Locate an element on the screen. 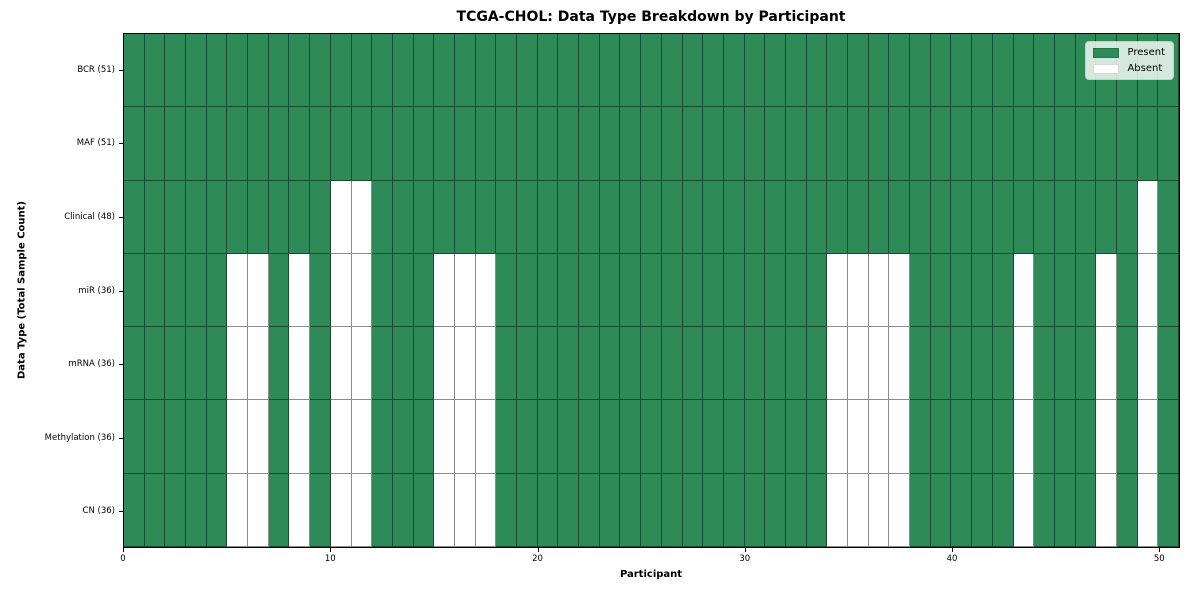 Image resolution: width=1200 pixels, height=600 pixels. legend-label: Present is located at coordinates (1146, 52).